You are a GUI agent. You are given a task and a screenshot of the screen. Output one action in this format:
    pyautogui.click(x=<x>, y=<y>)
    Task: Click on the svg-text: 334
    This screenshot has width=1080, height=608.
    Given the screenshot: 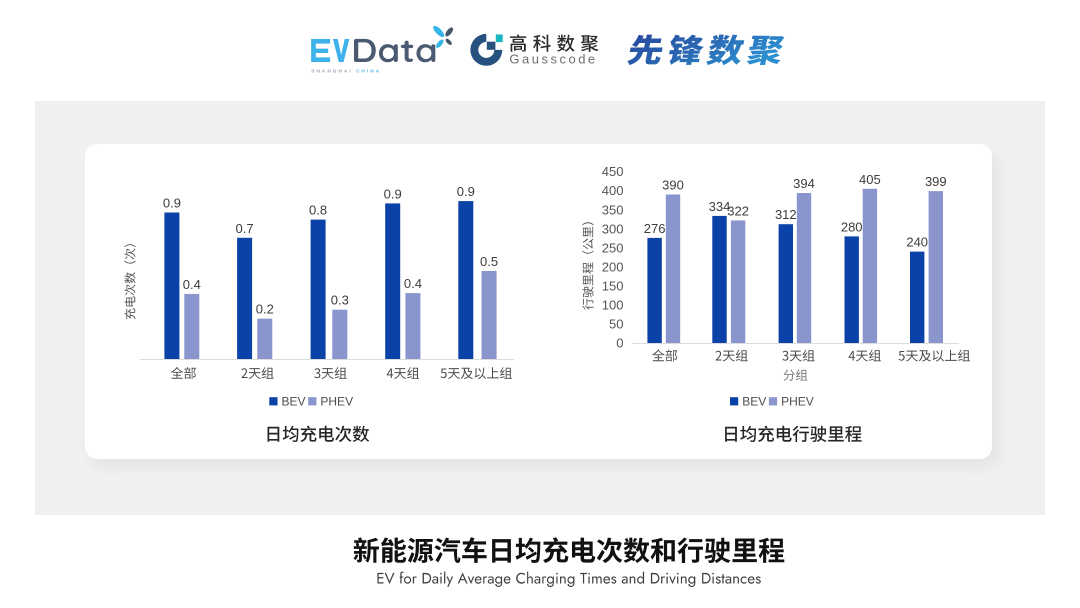 What is the action you would take?
    pyautogui.click(x=720, y=206)
    